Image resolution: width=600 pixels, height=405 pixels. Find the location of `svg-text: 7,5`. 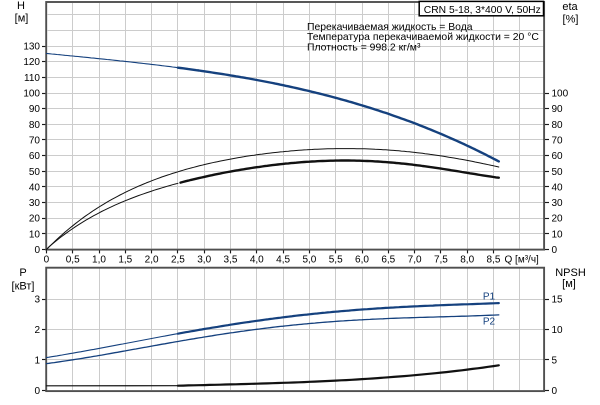

svg-text: 7,5 is located at coordinates (441, 260).